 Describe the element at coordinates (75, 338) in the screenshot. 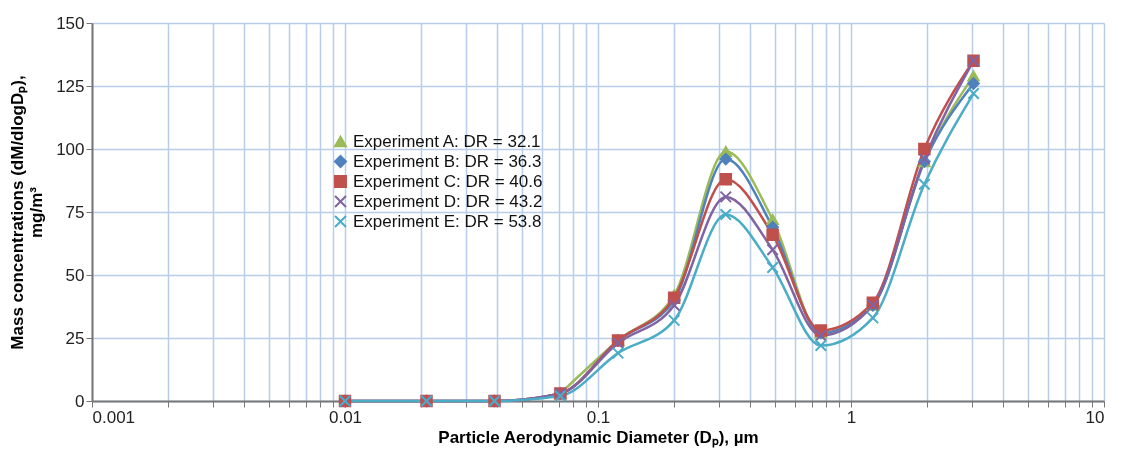

I see `y-tick-label: 25` at that location.